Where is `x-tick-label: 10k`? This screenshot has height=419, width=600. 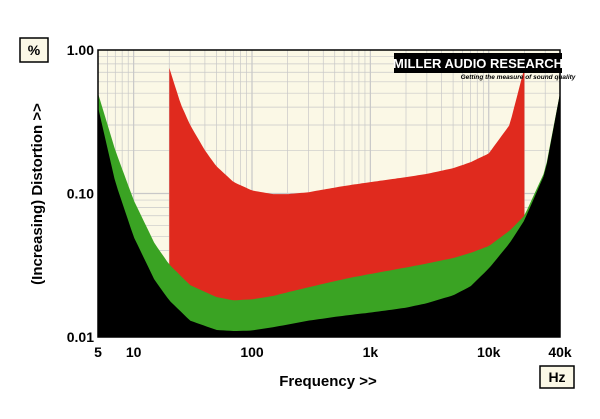
x-tick-label: 10k is located at coordinates (489, 352).